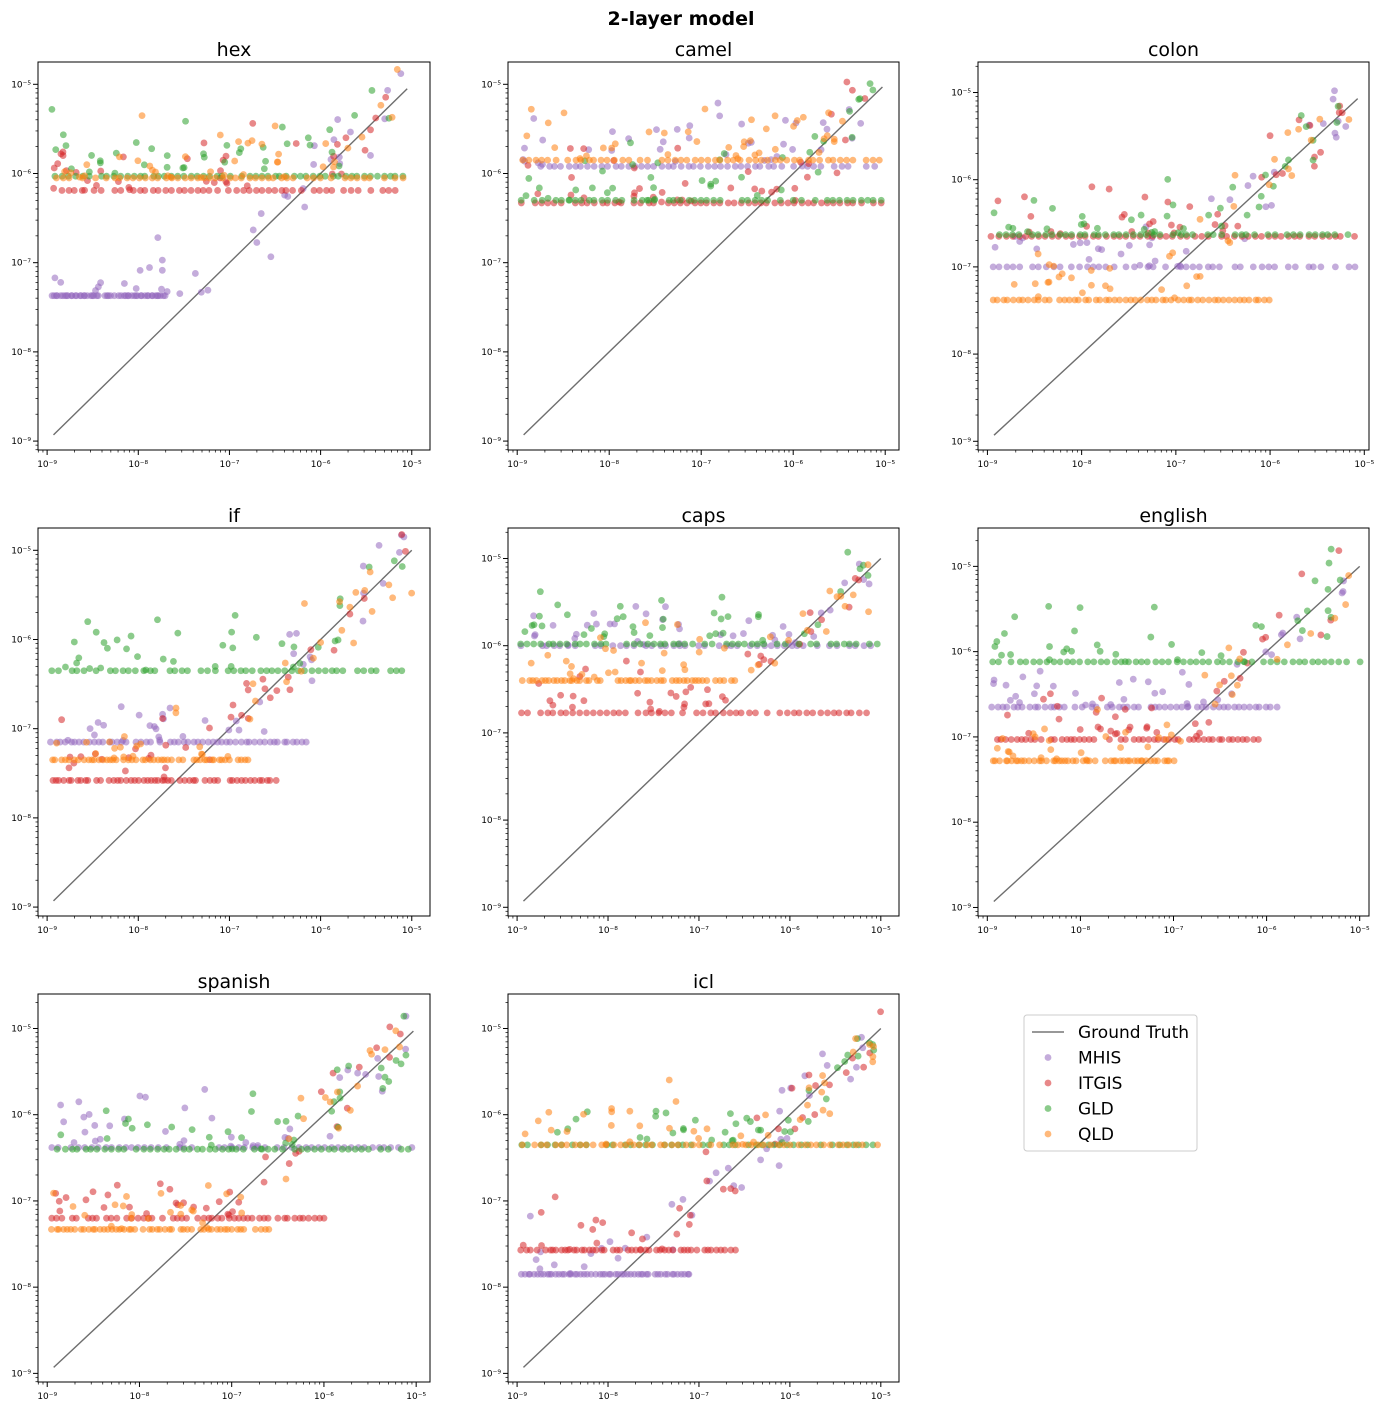 The width and height of the screenshot is (1376, 1415). Describe the element at coordinates (694, 646) in the screenshot. I see `series-ITGIS` at that location.